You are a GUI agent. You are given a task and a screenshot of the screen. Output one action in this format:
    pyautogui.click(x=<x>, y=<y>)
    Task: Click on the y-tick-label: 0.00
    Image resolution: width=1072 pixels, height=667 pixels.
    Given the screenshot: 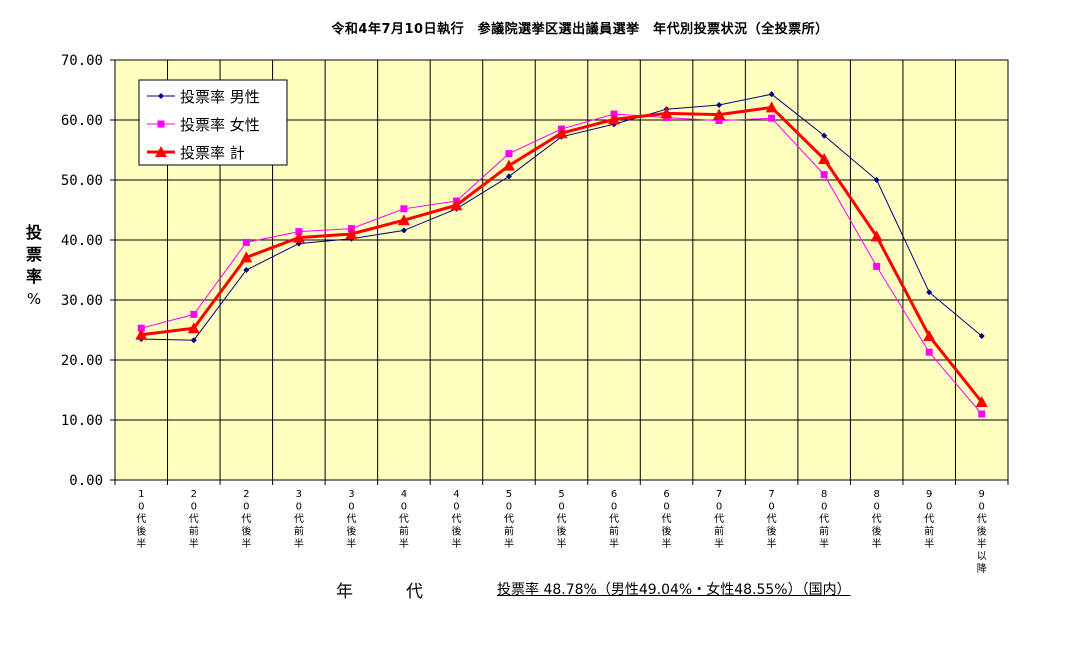 What is the action you would take?
    pyautogui.click(x=86, y=481)
    